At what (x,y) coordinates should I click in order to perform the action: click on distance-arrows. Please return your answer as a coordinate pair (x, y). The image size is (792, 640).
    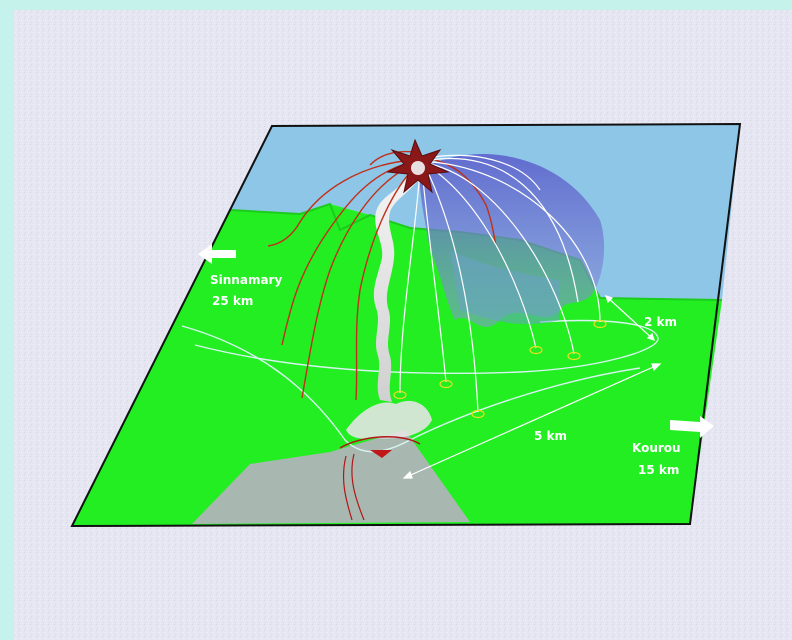
    Looking at the image, I should click on (532, 387).